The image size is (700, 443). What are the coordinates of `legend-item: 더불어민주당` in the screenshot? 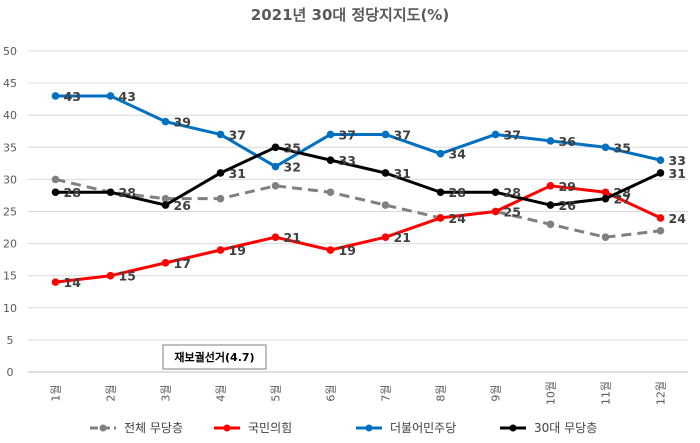 It's located at (406, 428).